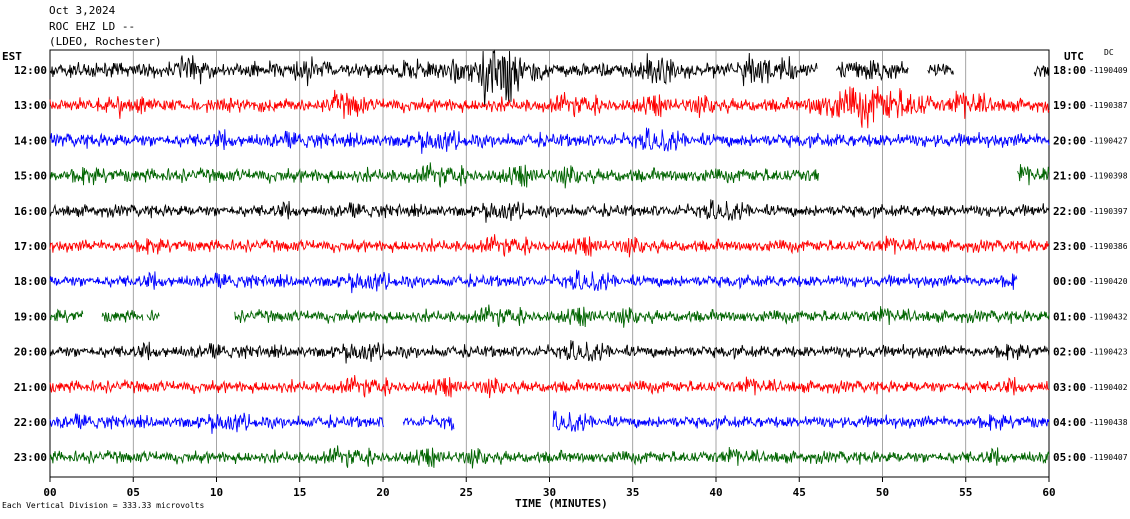 Image resolution: width=1130 pixels, height=519 pixels. What do you see at coordinates (30, 140) in the screenshot?
I see `row-label-est: 14:00` at bounding box center [30, 140].